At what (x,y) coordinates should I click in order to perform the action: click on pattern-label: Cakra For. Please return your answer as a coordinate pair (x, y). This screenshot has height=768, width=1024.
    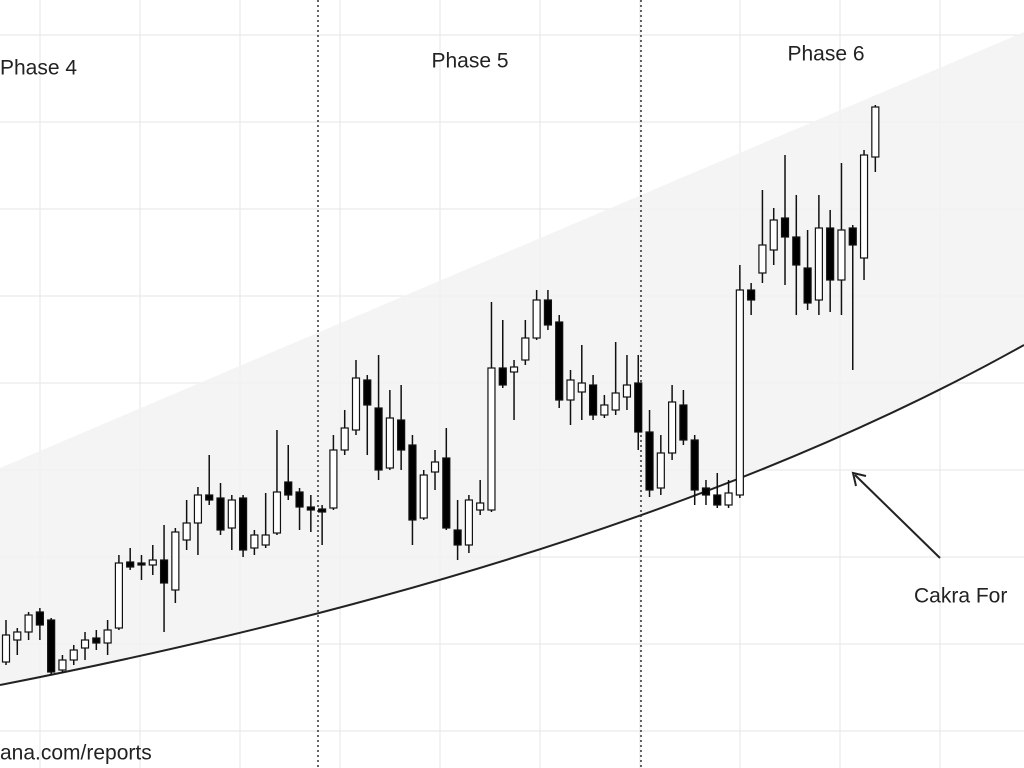
    Looking at the image, I should click on (960, 596).